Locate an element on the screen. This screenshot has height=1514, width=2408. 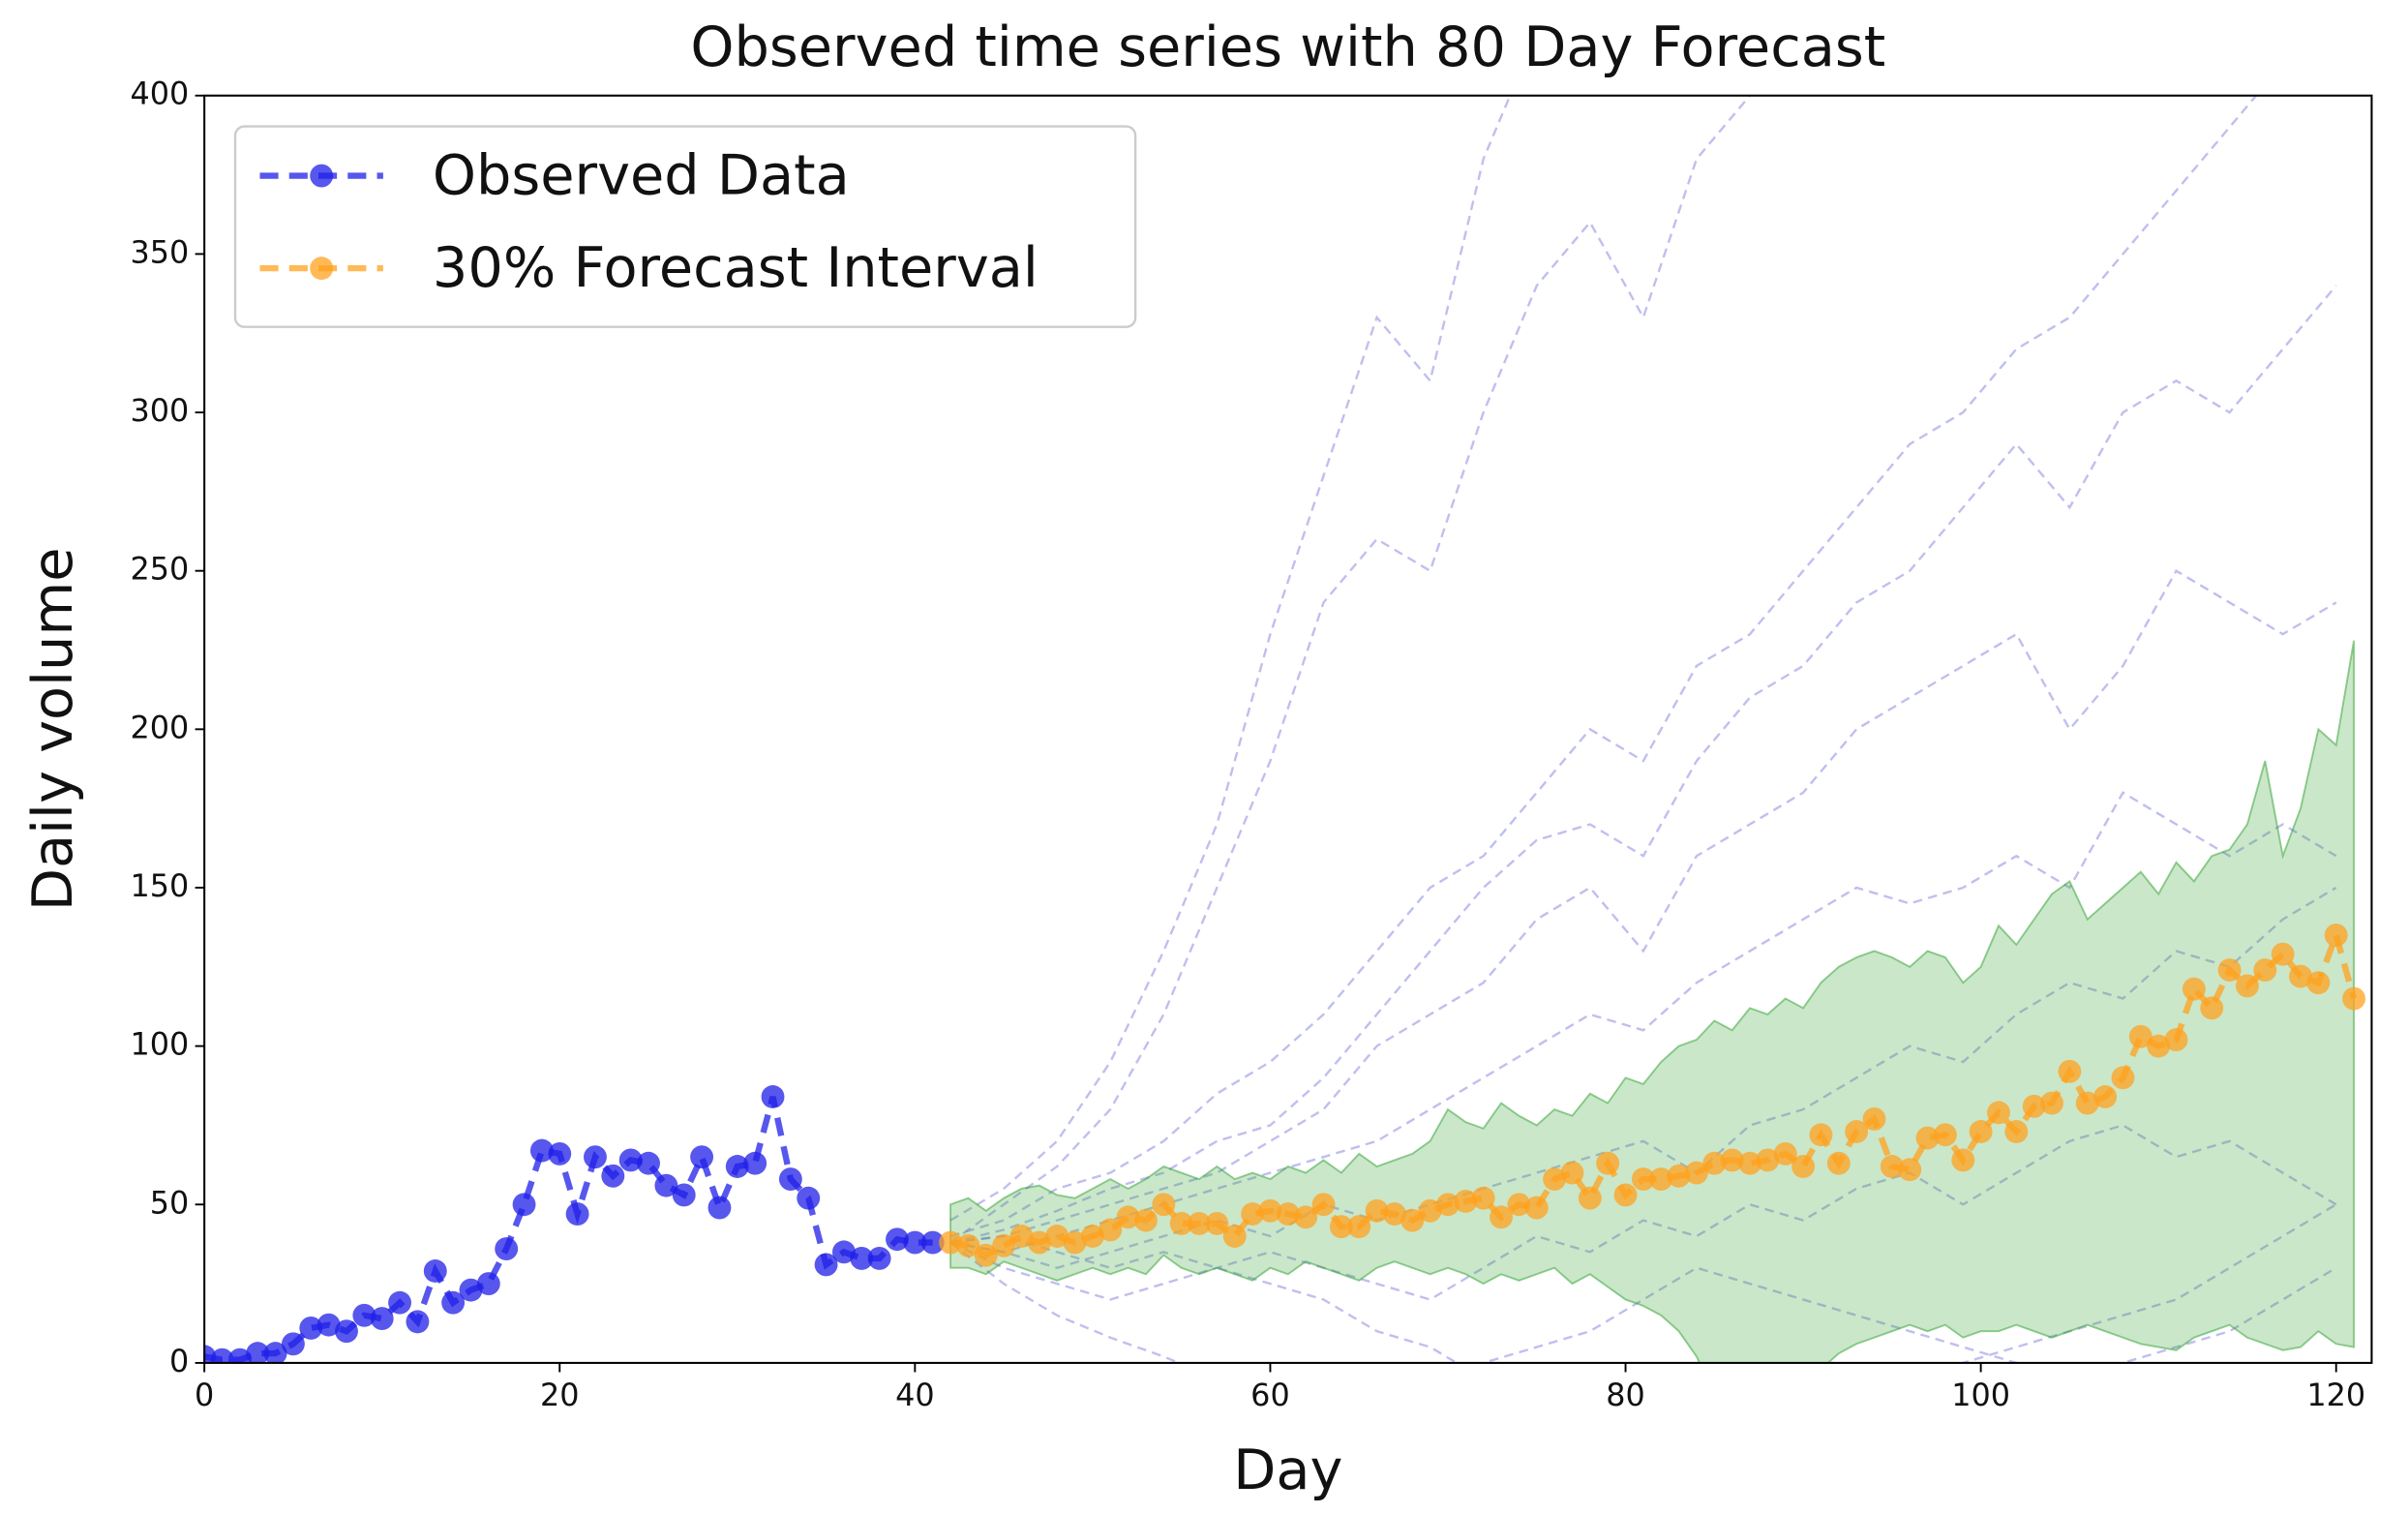
legend: Observed Data 30% Forecast Interval is located at coordinates (685, 226).